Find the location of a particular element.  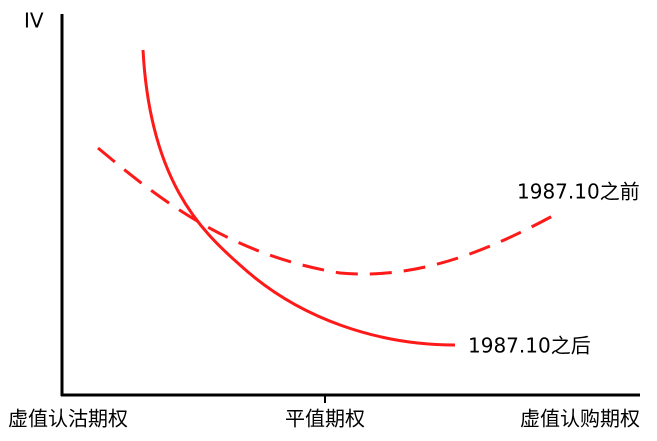

curve-label: 1987.10之前 is located at coordinates (578, 192).